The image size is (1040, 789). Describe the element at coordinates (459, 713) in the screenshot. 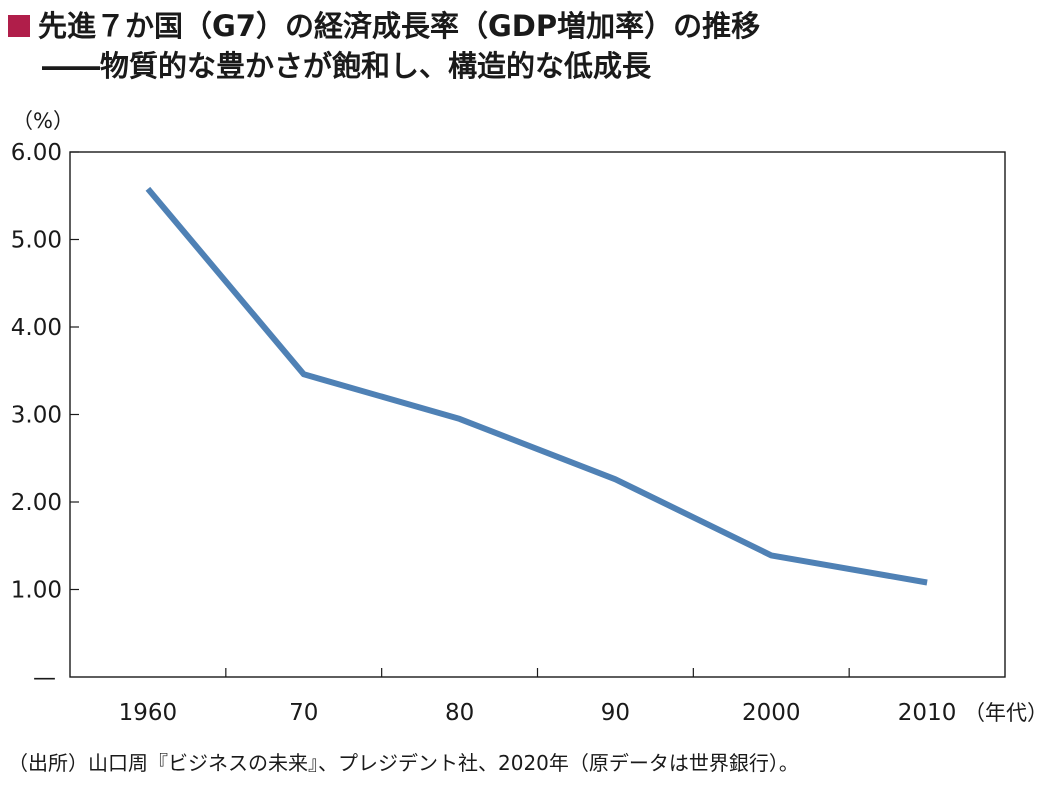

I see `x-tick-label: 80` at that location.